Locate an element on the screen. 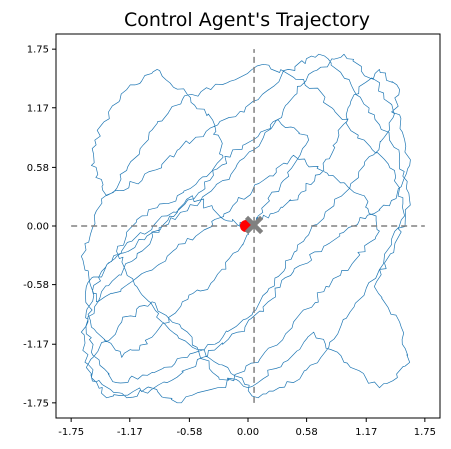  x-tick-label: 1.75 is located at coordinates (425, 432).